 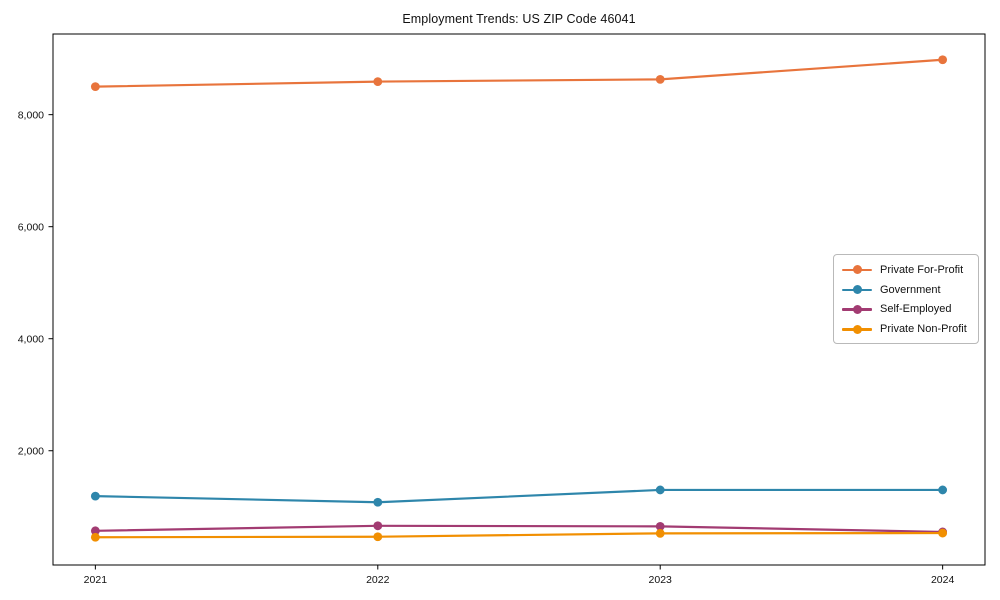 I want to click on legend-label: Private Non-Profit, so click(x=923, y=329).